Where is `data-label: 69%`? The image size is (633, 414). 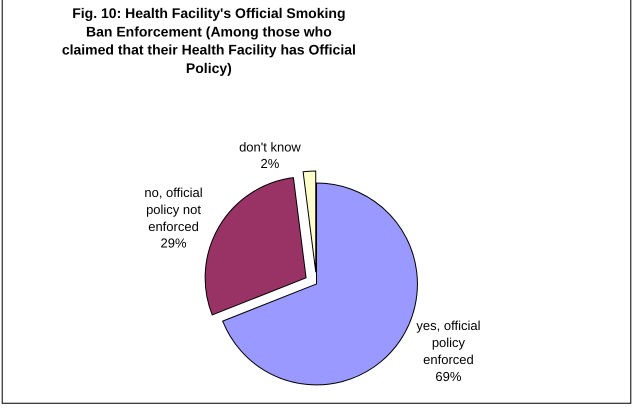
data-label: 69% is located at coordinates (448, 376).